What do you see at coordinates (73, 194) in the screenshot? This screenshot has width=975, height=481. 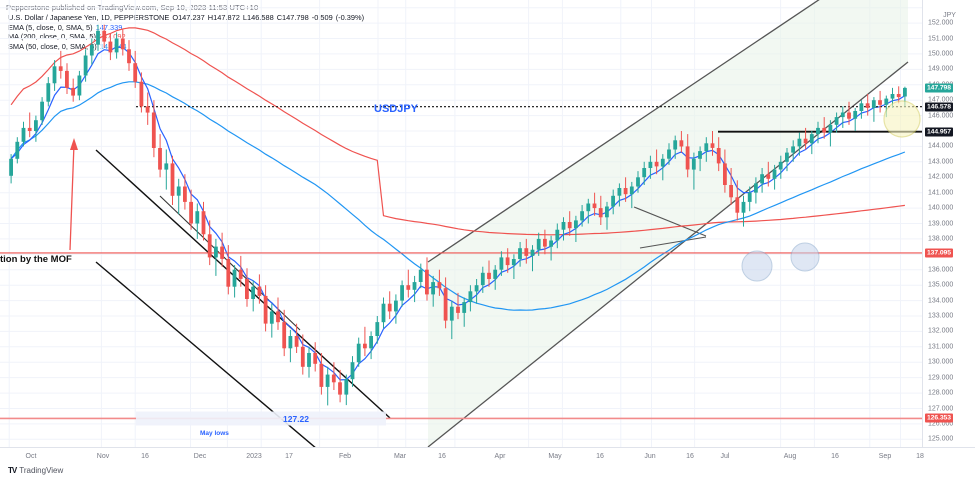 I see `mof-arrow` at bounding box center [73, 194].